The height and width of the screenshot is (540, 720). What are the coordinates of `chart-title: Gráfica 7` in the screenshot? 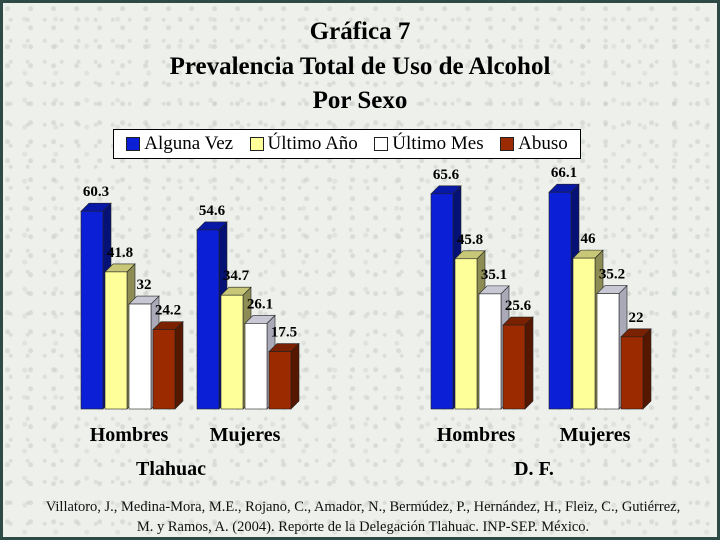 It's located at (360, 31).